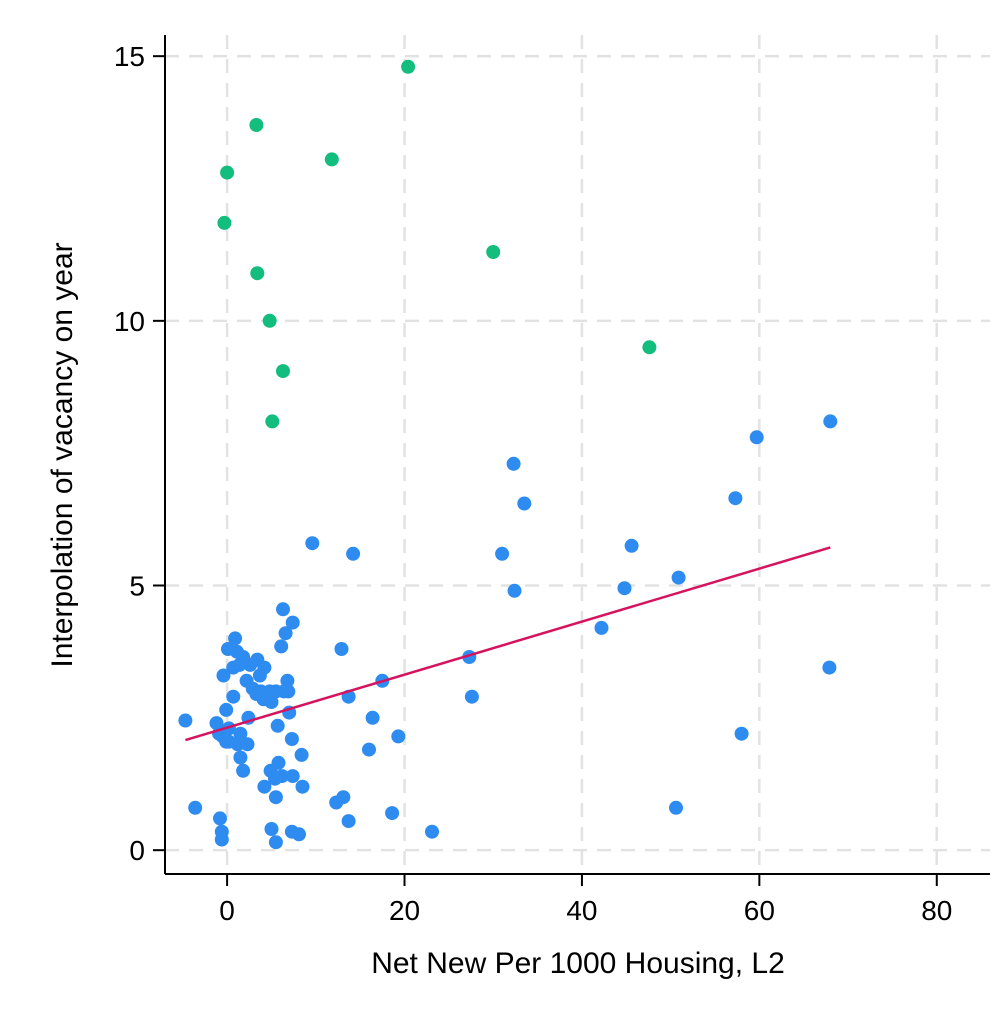  Describe the element at coordinates (404, 910) in the screenshot. I see `x-tick-label: 20` at that location.